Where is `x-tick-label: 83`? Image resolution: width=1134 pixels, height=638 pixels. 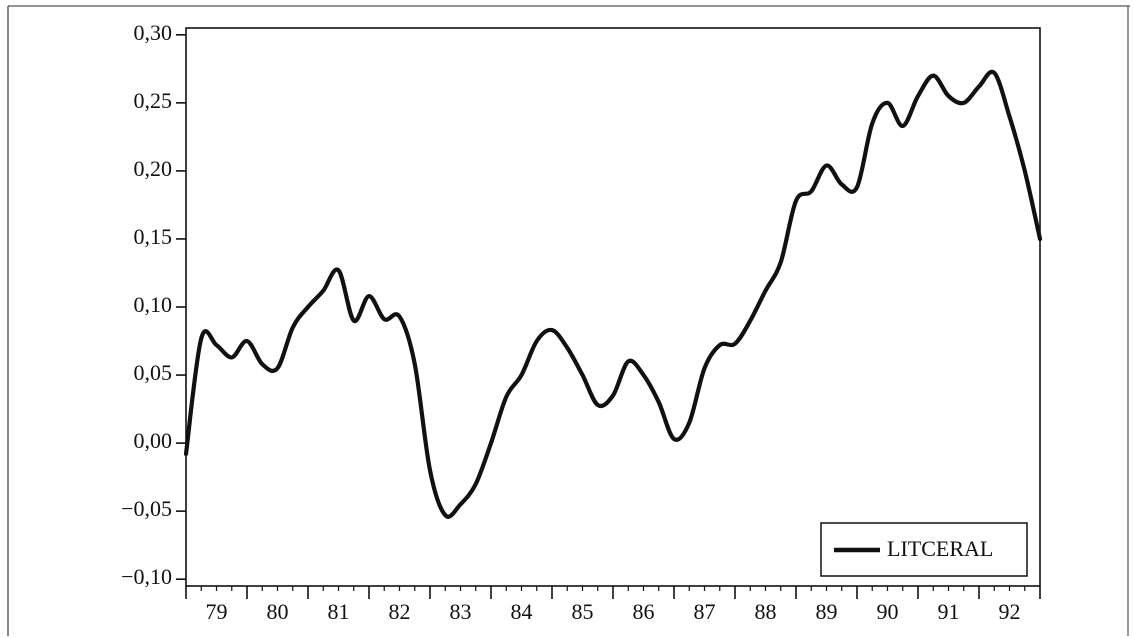 x-tick-label: 83 is located at coordinates (461, 611).